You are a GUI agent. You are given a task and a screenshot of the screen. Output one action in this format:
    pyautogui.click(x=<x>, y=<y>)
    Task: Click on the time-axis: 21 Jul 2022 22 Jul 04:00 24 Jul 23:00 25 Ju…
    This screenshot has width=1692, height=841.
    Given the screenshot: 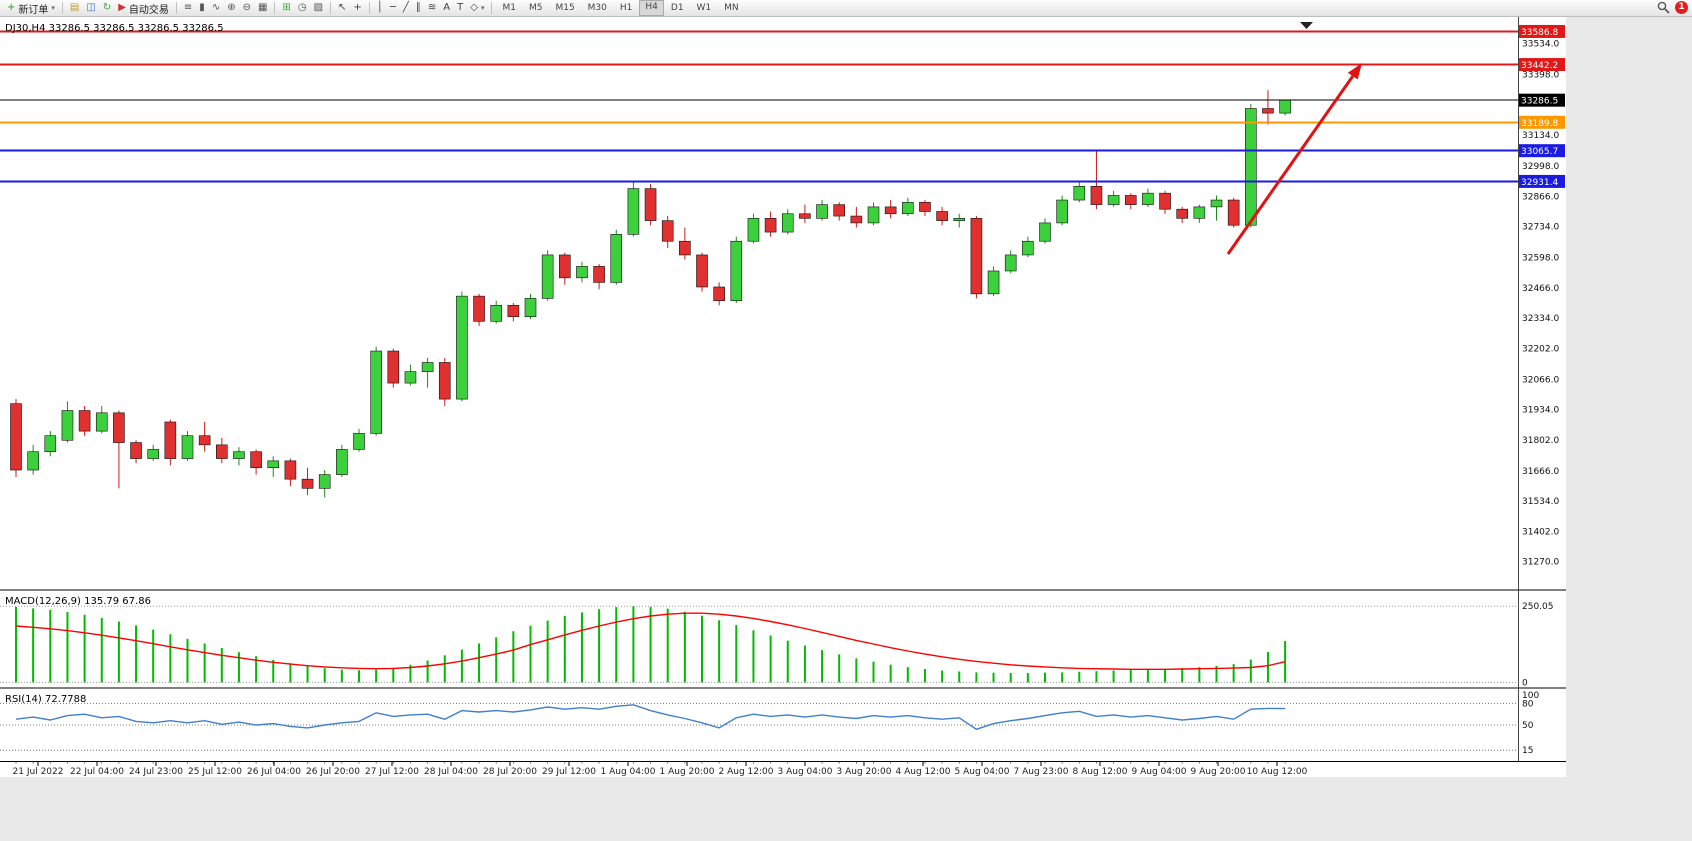 What is the action you would take?
    pyautogui.click(x=783, y=769)
    